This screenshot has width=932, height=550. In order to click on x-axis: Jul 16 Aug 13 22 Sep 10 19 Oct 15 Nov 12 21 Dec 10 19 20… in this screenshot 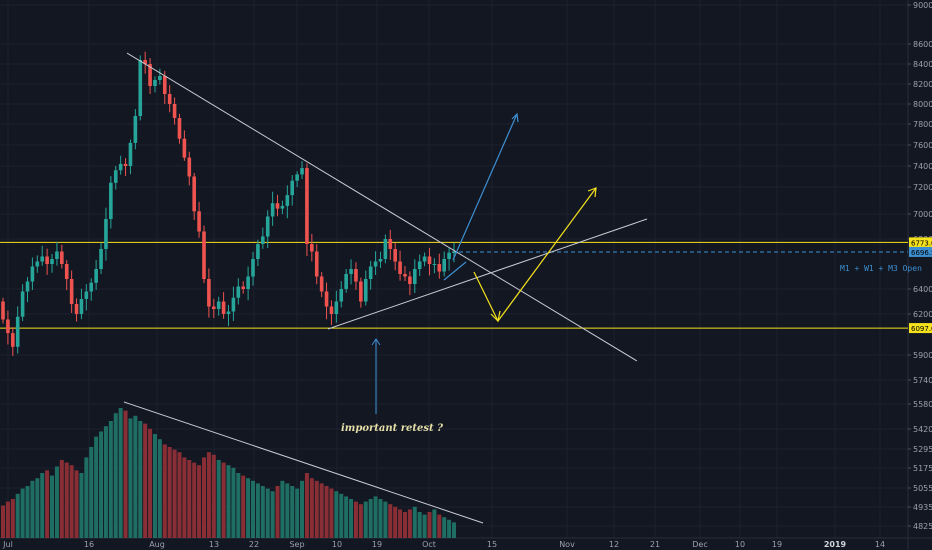, I will do `click(443, 544)`.